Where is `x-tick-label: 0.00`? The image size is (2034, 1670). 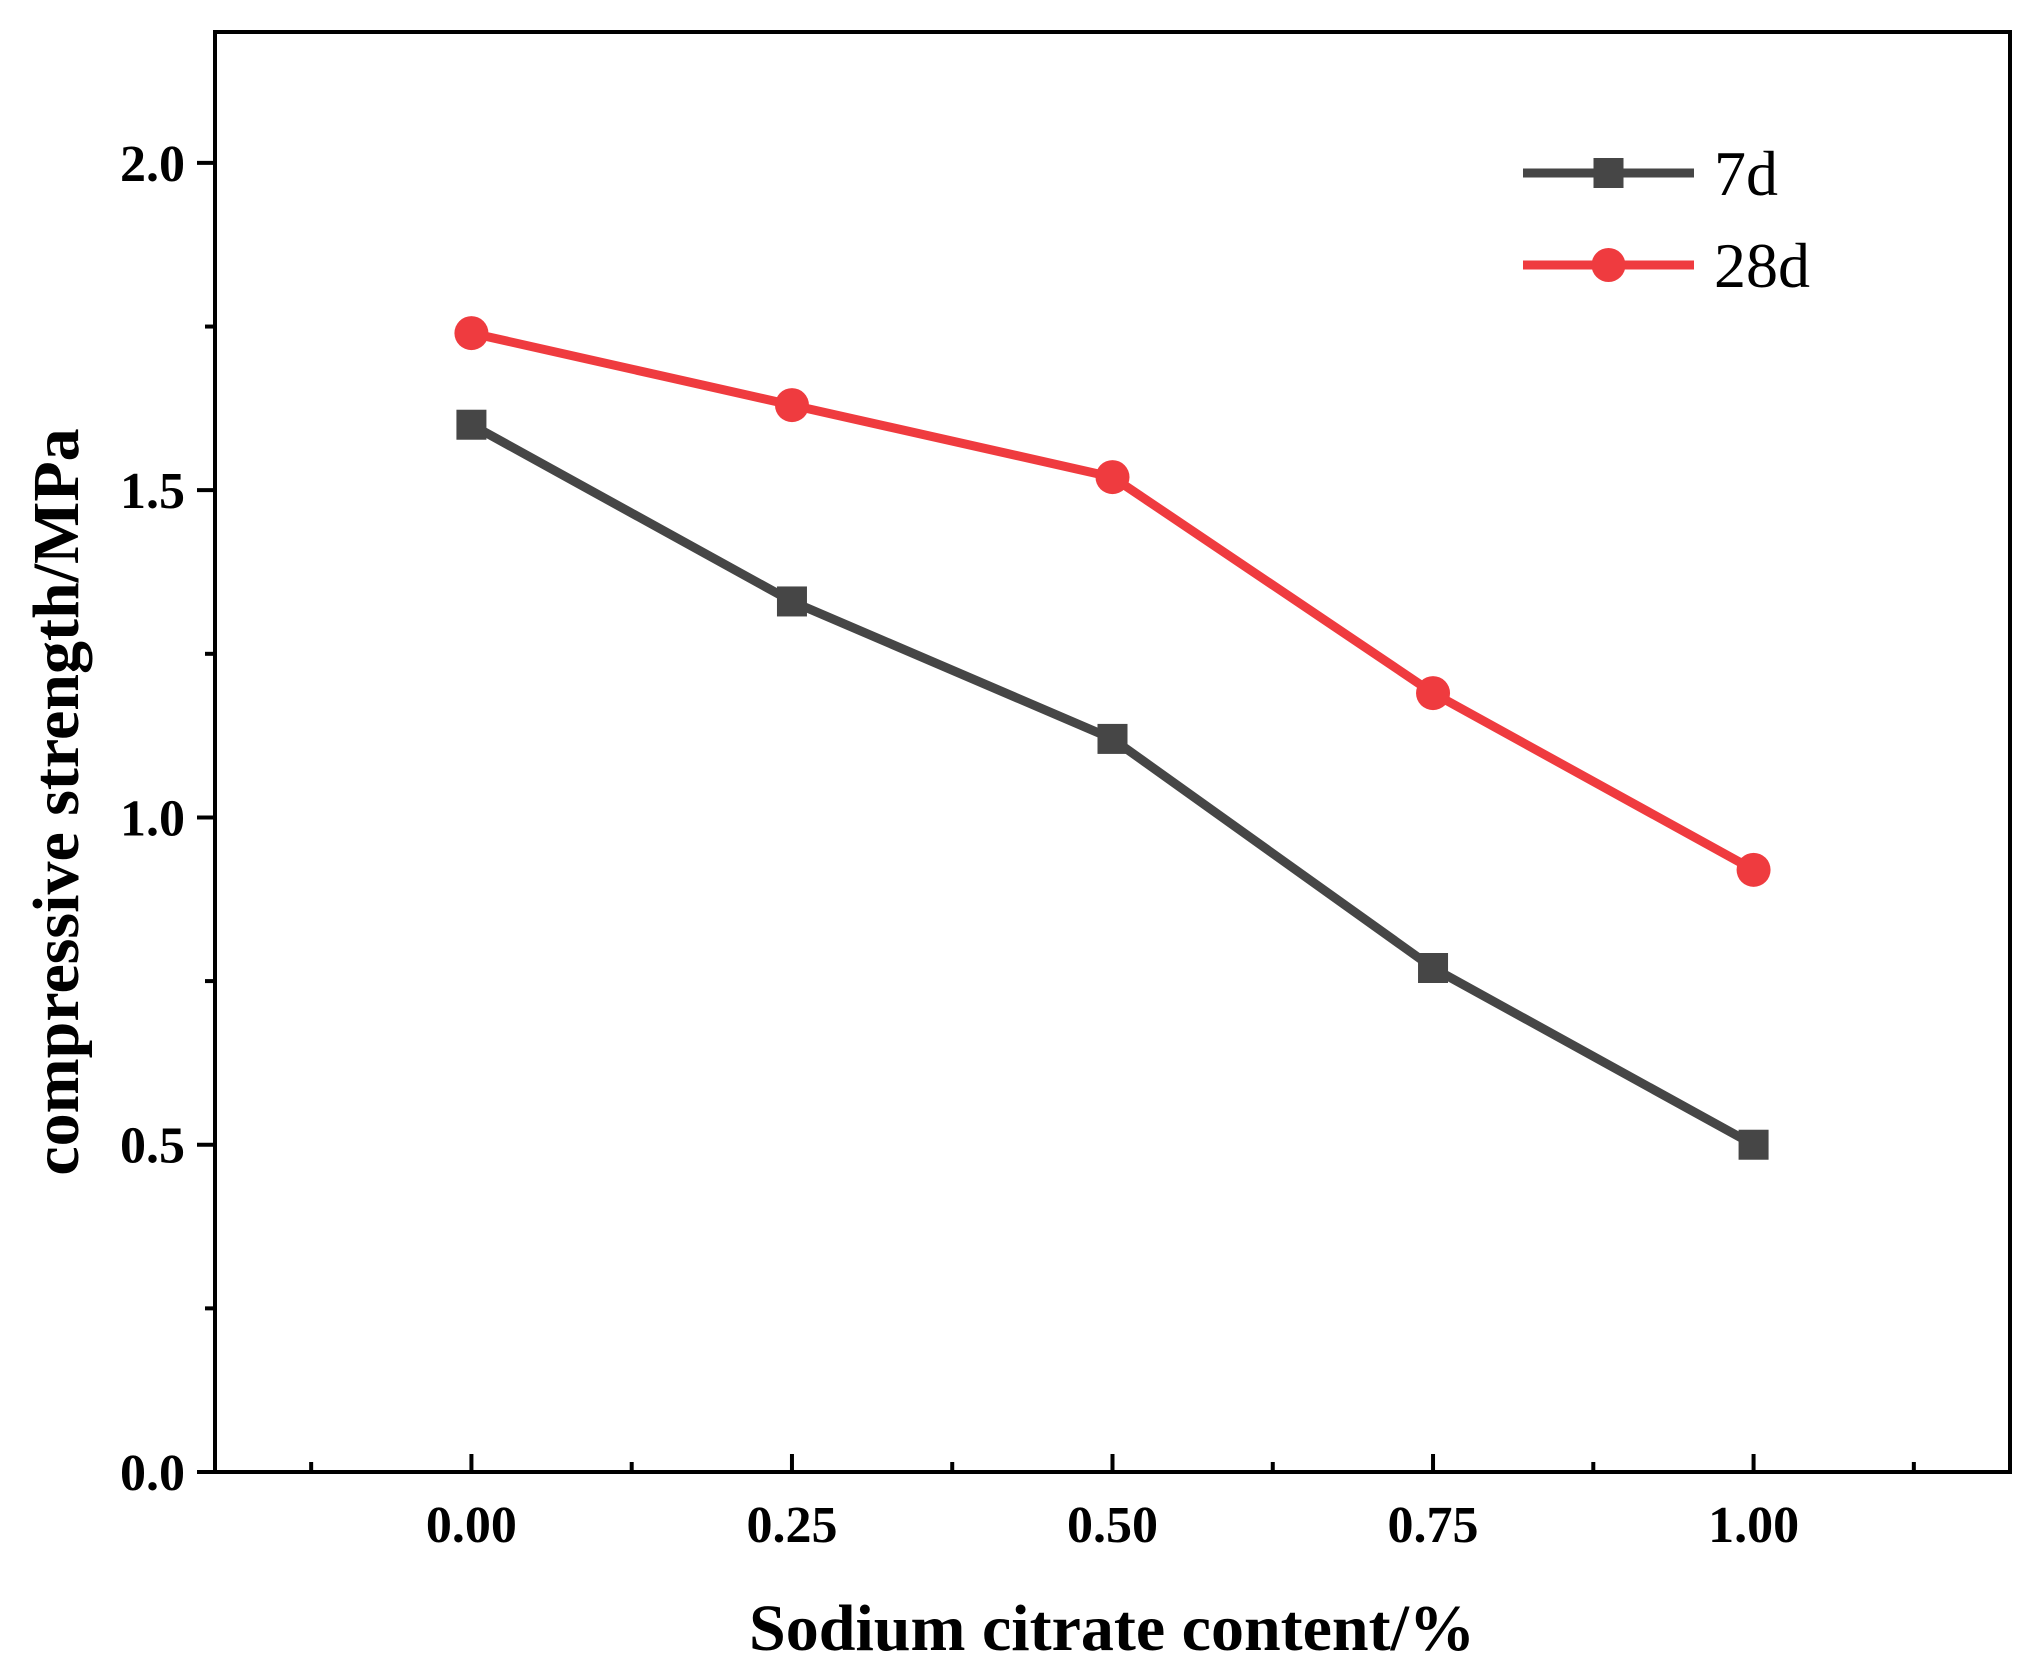 x-tick-label: 0.00 is located at coordinates (471, 1525).